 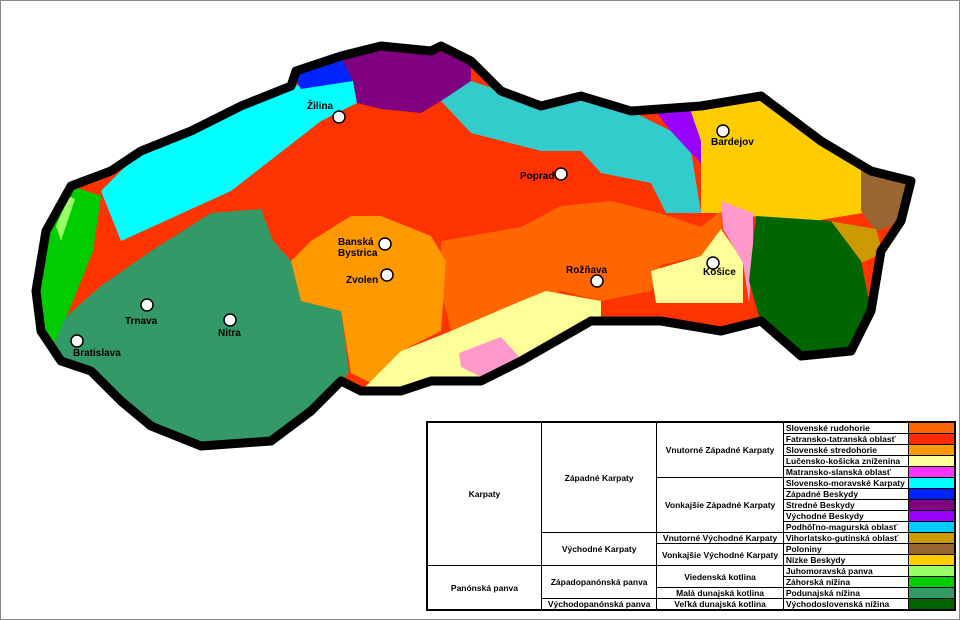 I want to click on legend-cell: Viedenská kotlina, so click(x=720, y=576).